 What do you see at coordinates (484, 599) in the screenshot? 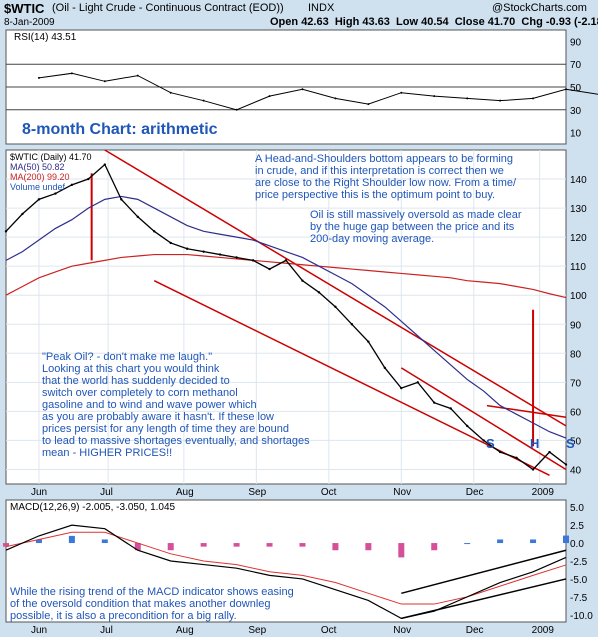
I see `macd-trendline-lower` at bounding box center [484, 599].